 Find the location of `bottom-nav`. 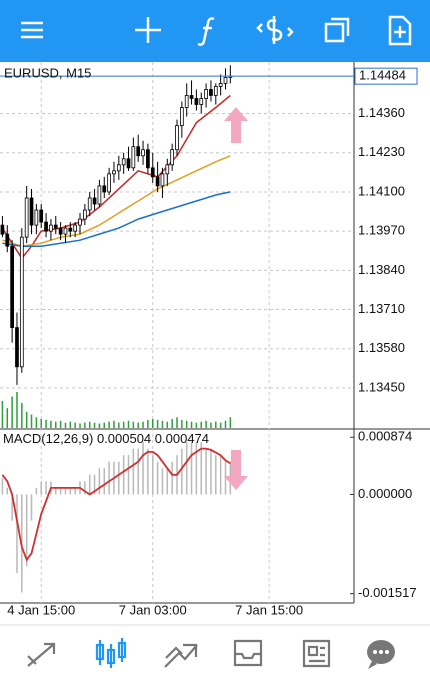

bottom-nav is located at coordinates (179, 653).